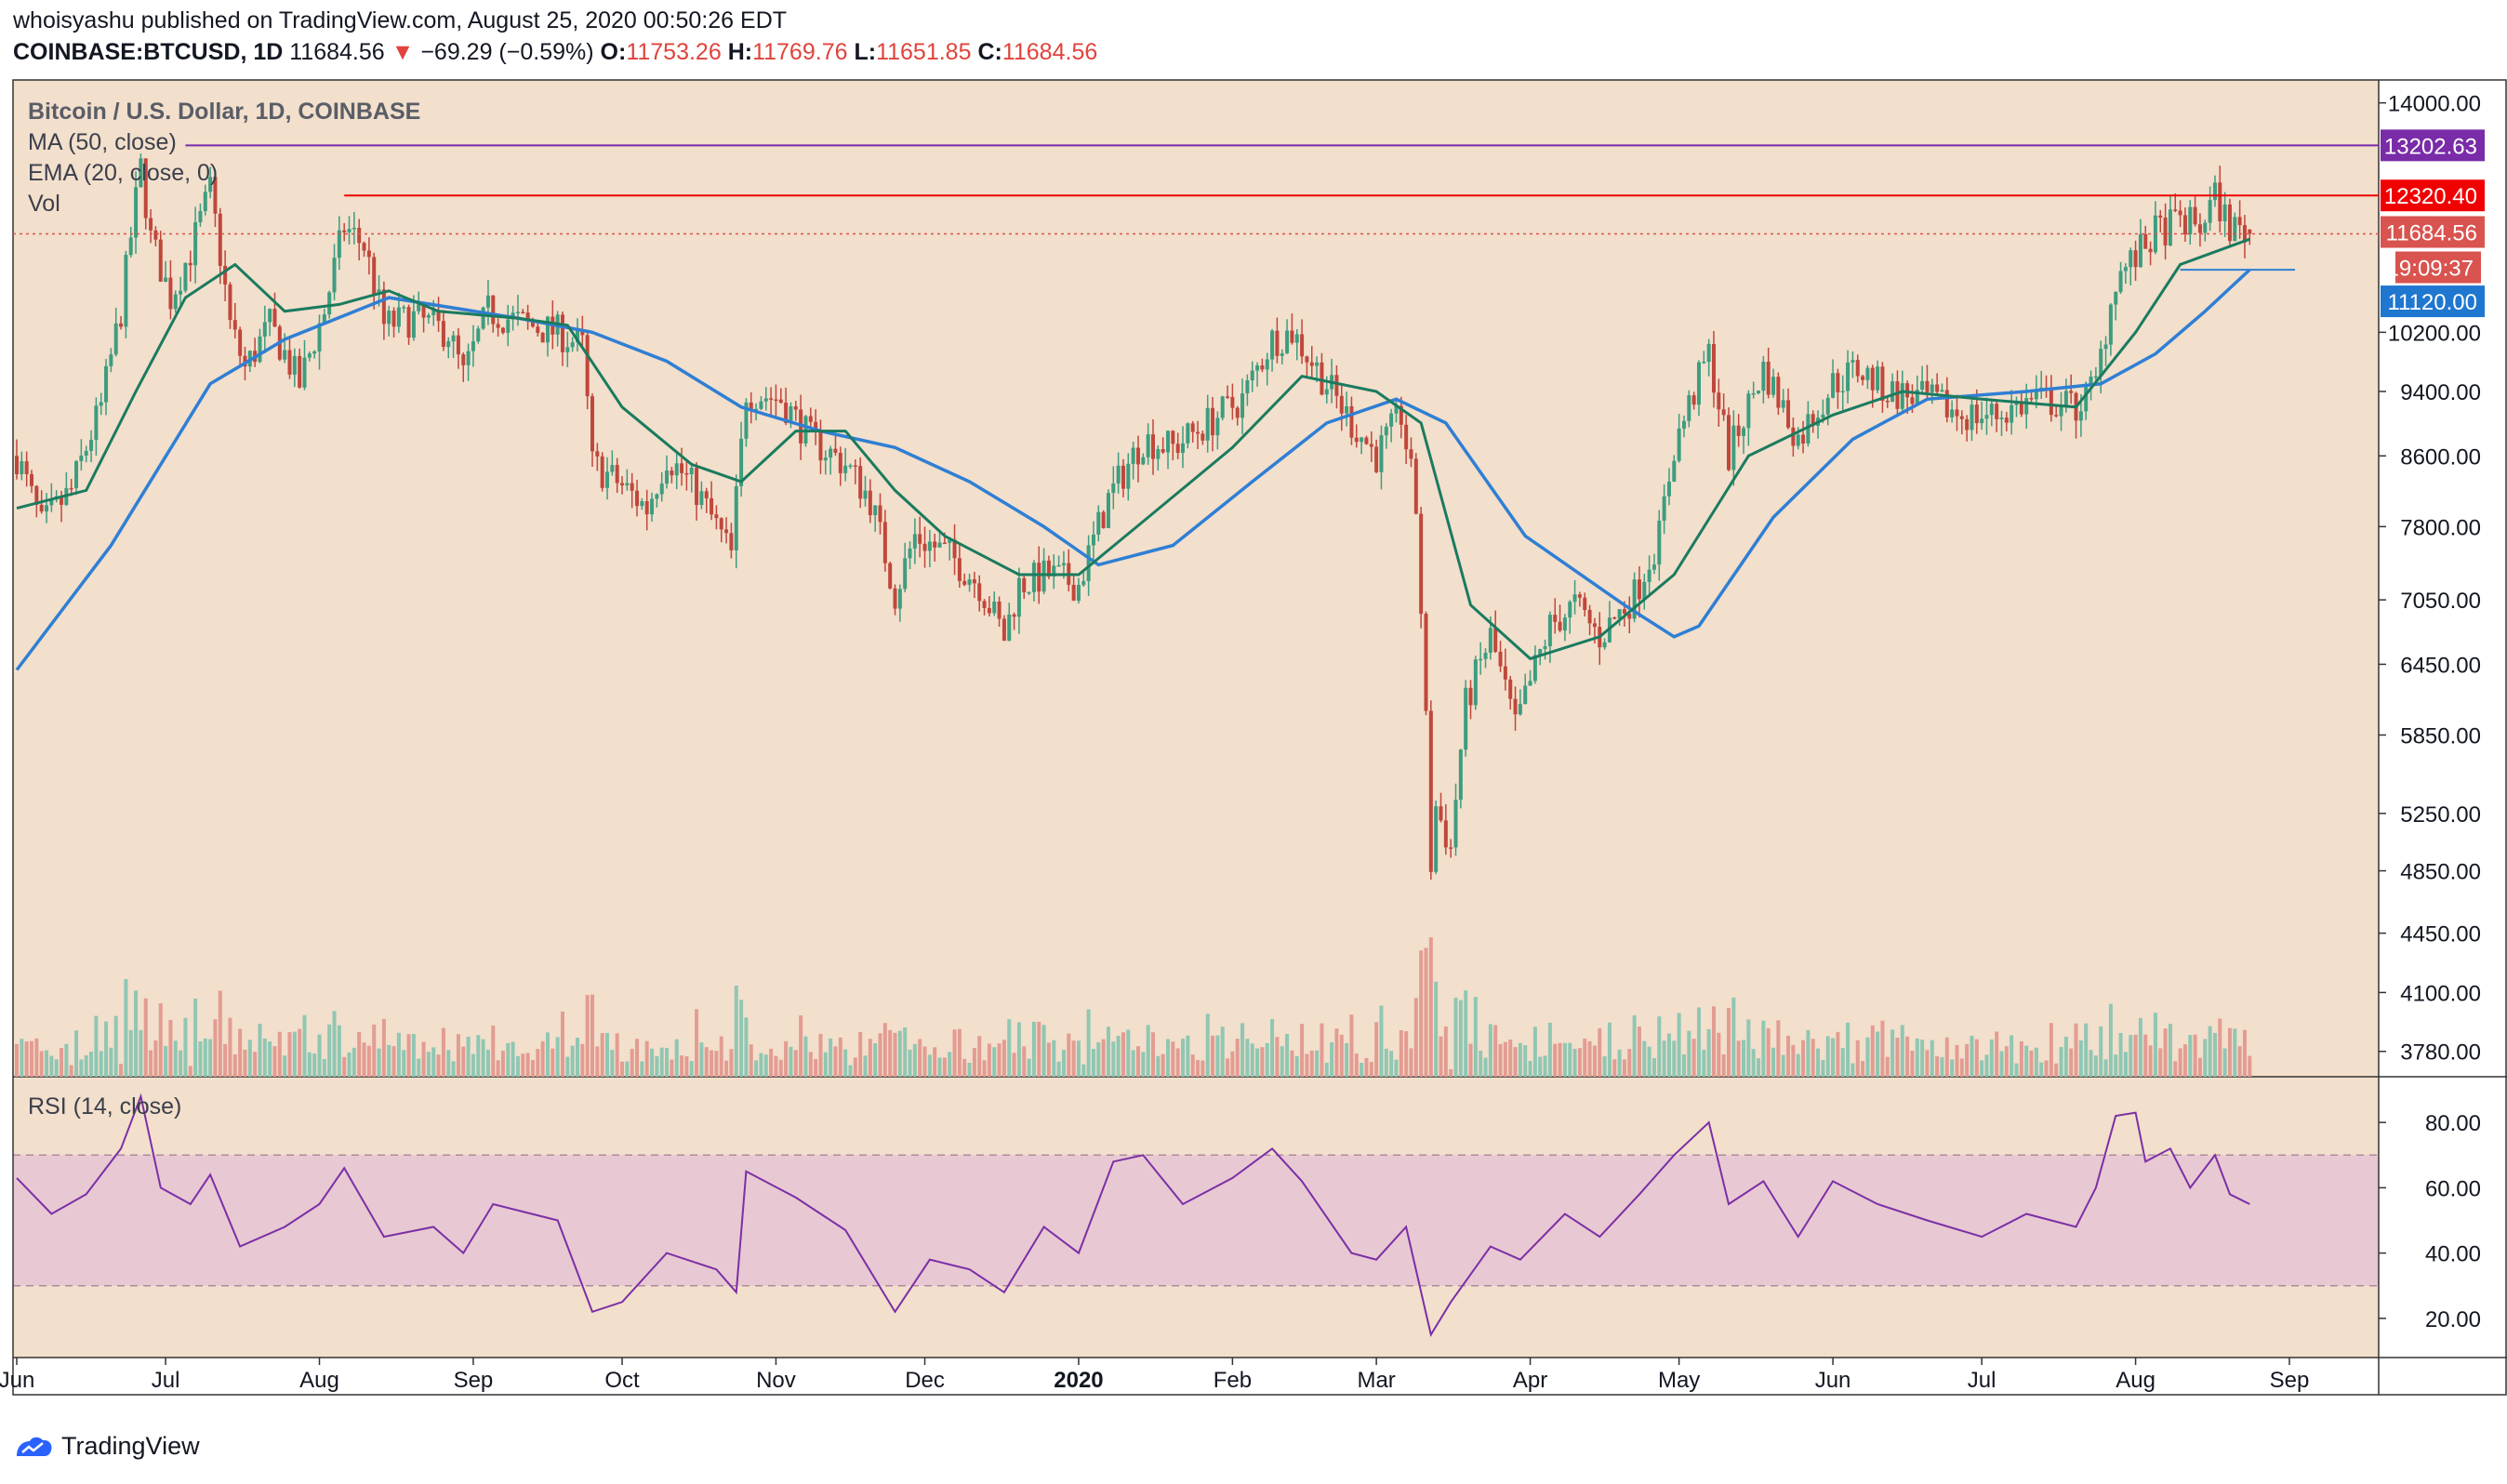 This screenshot has width=2507, height=1484. I want to click on change-arrow-icon: ▼, so click(403, 52).